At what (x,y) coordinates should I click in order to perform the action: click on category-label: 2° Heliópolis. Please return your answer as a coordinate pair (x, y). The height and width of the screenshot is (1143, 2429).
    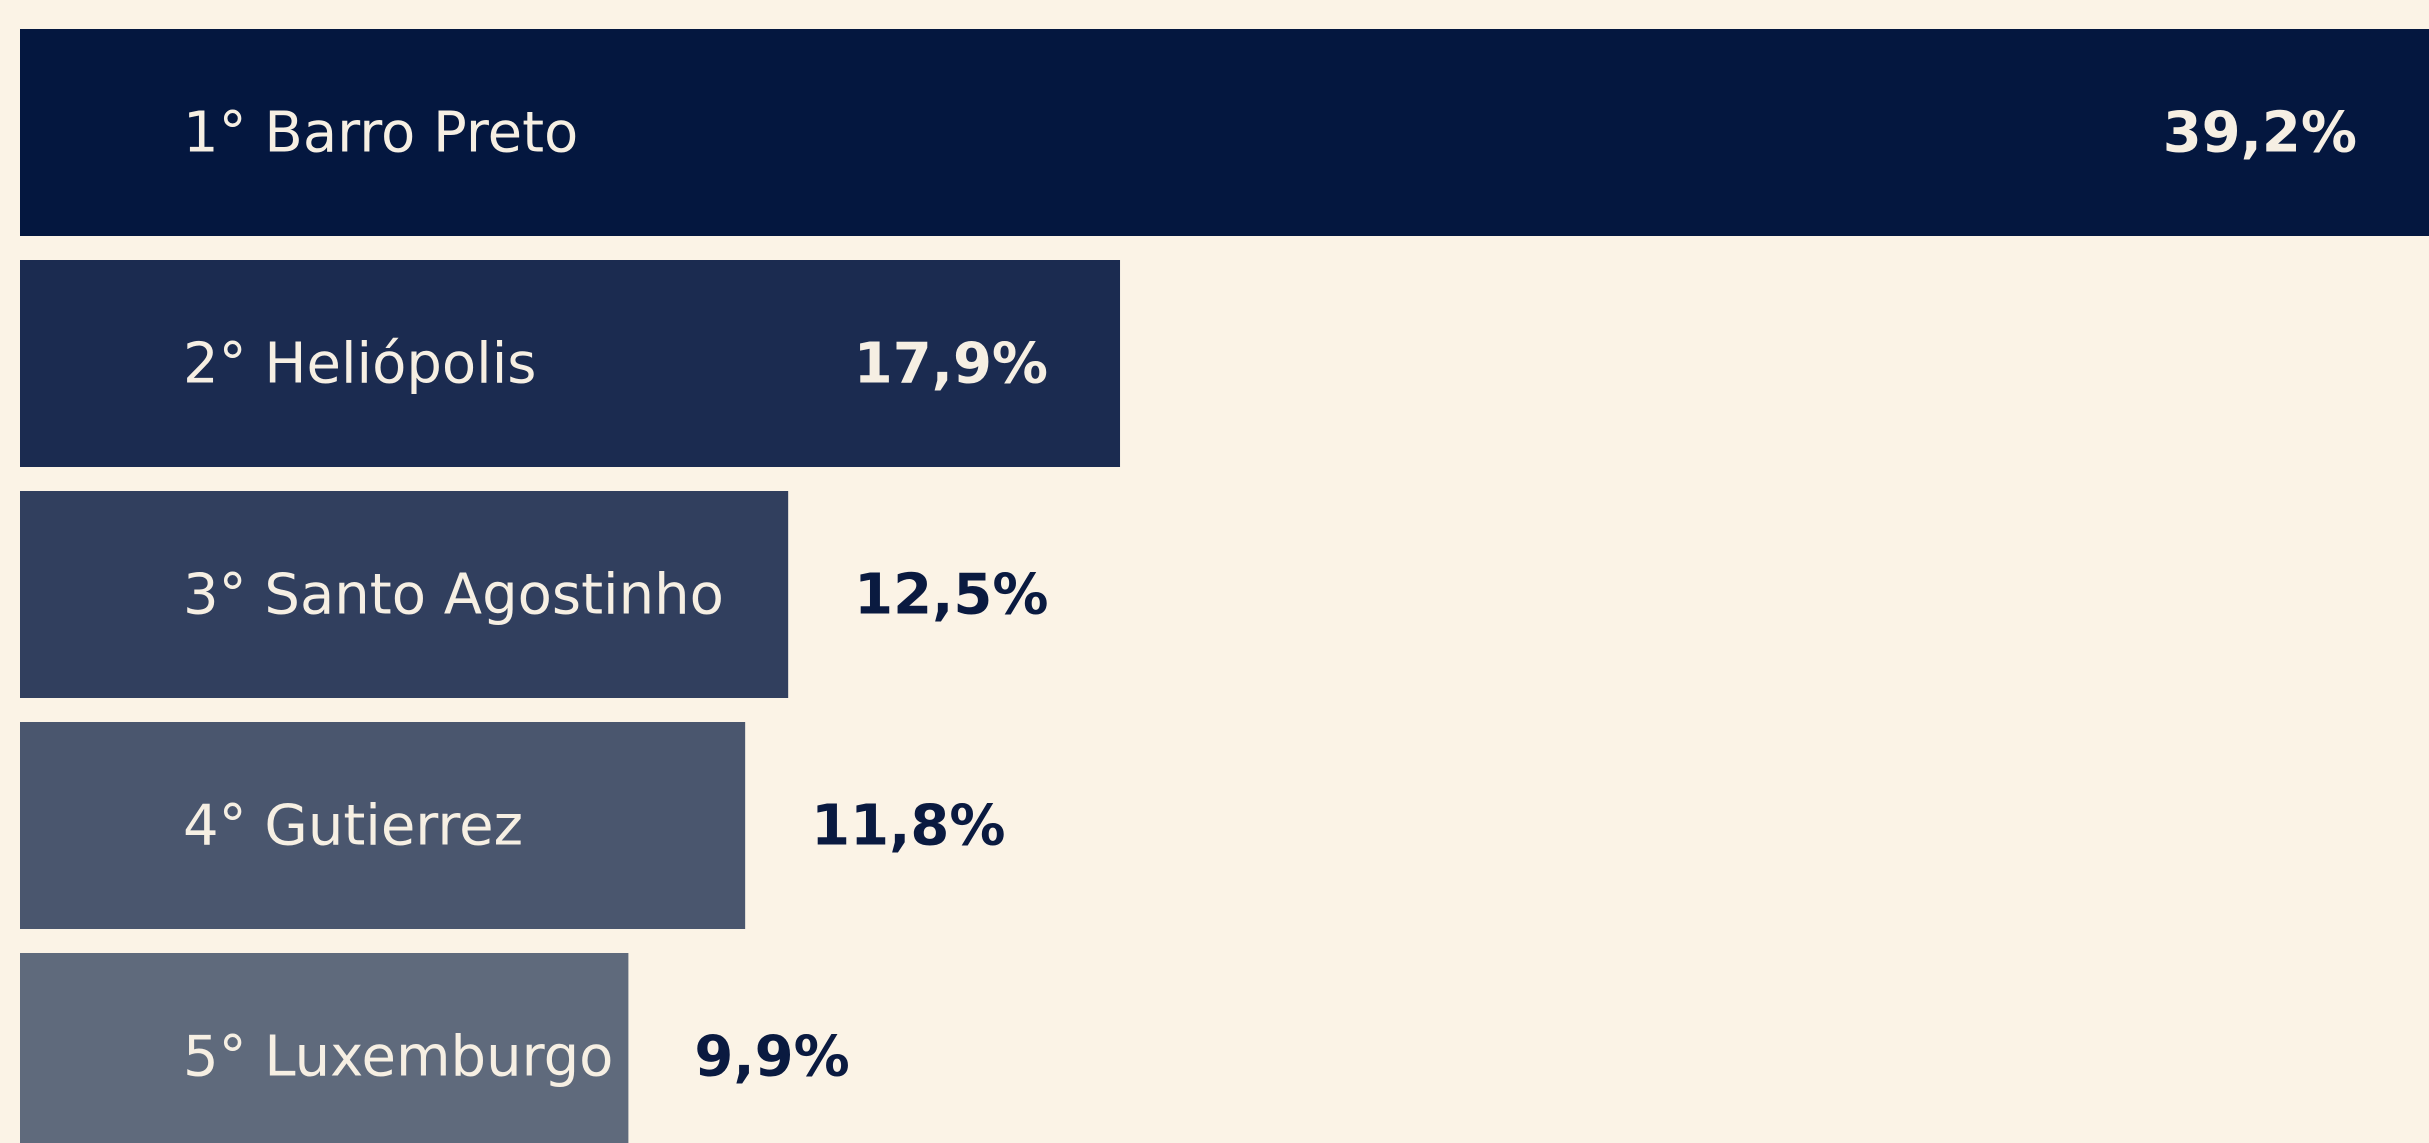
    Looking at the image, I should click on (359, 364).